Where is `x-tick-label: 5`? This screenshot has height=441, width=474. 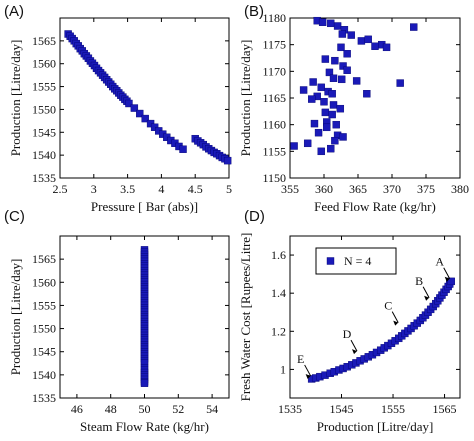
x-tick-label: 5 is located at coordinates (229, 189).